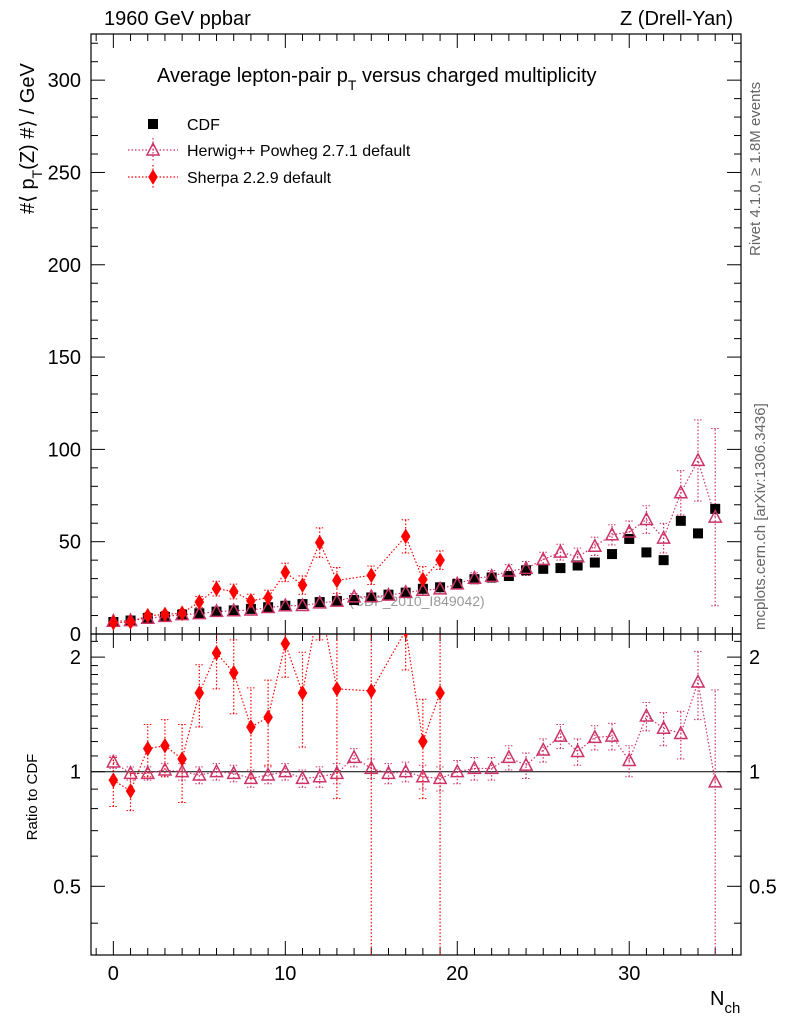  Describe the element at coordinates (64, 173) in the screenshot. I see `y-tick-label: 250` at that location.